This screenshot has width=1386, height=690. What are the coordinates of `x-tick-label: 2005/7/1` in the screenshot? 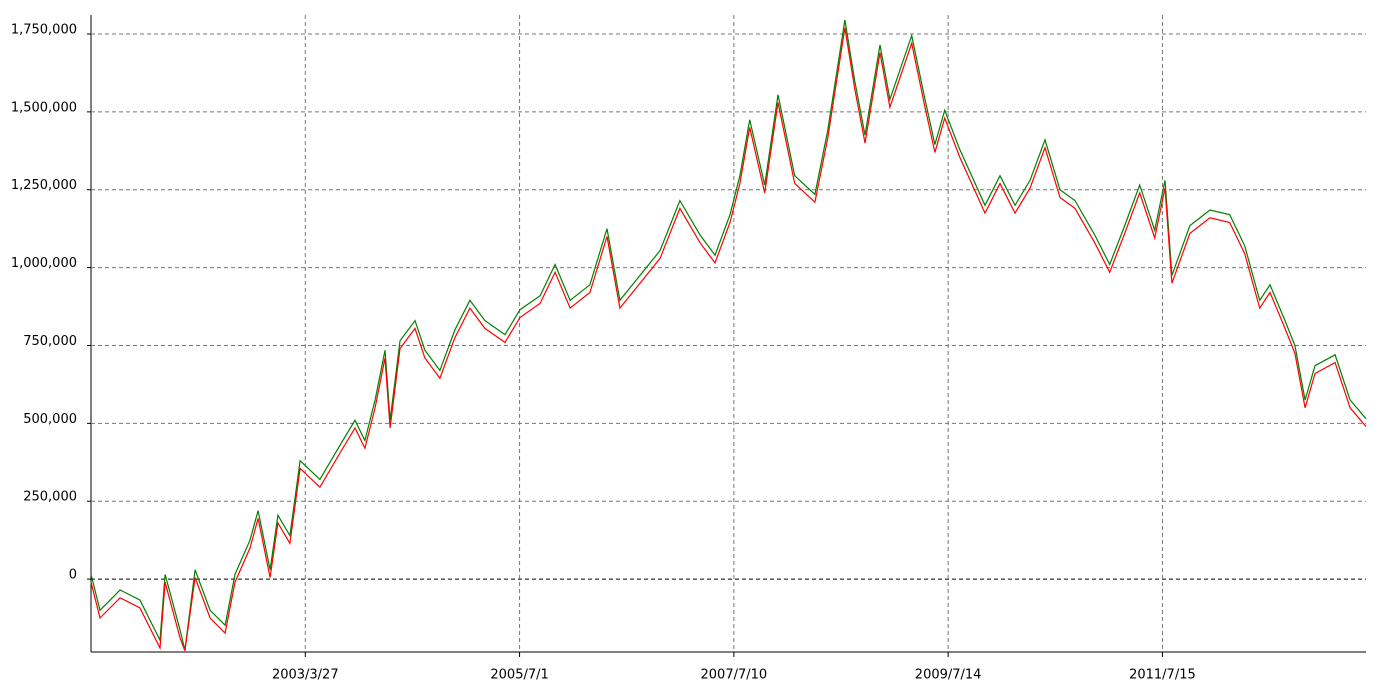 It's located at (519, 675).